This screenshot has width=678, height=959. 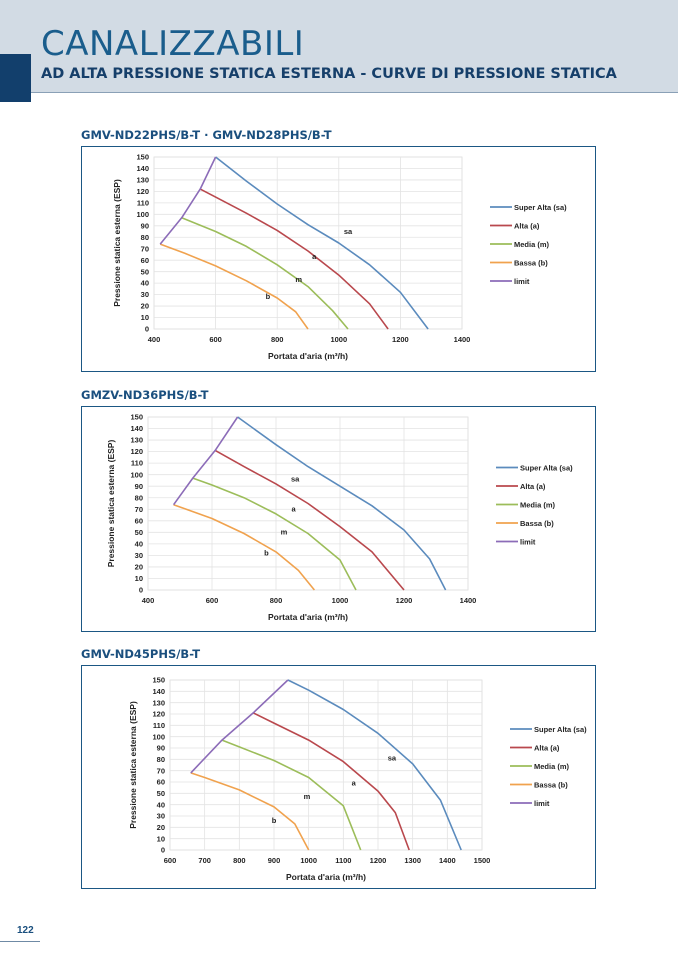 What do you see at coordinates (274, 860) in the screenshot?
I see `x-tick-label: 900` at bounding box center [274, 860].